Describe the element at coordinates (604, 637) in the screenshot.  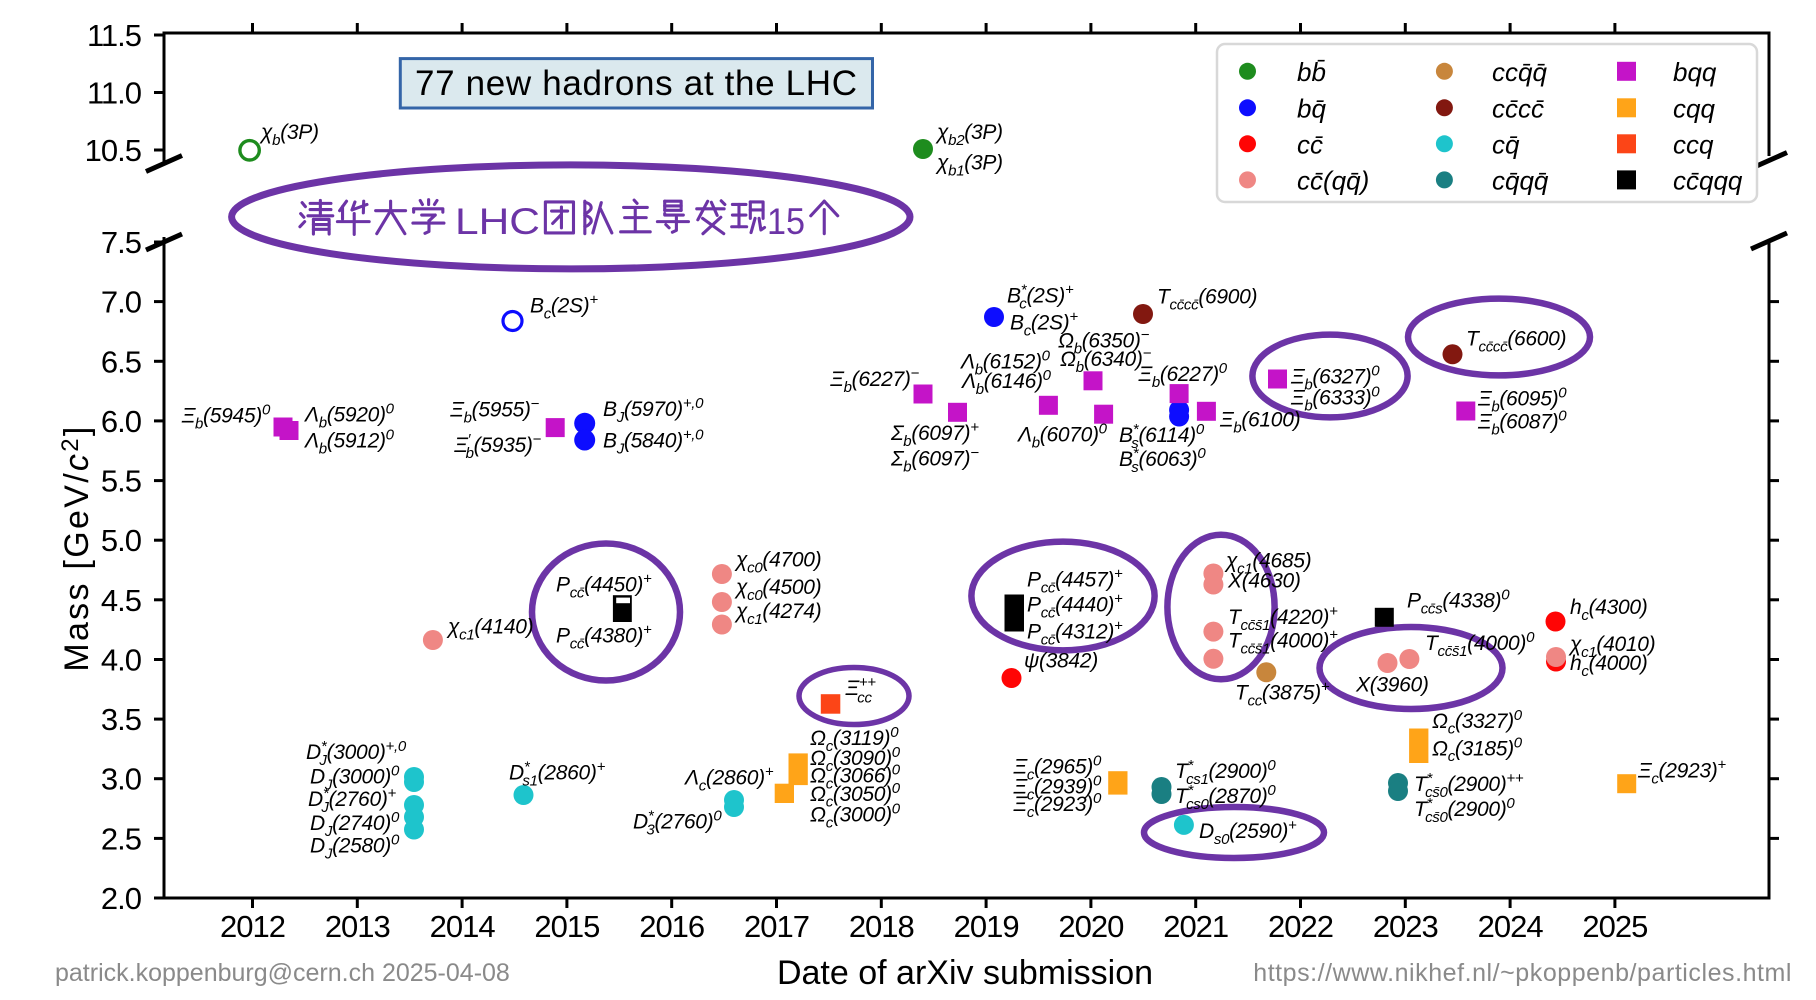
I see `svg-text: Pcc̄ (4380)+` at that location.